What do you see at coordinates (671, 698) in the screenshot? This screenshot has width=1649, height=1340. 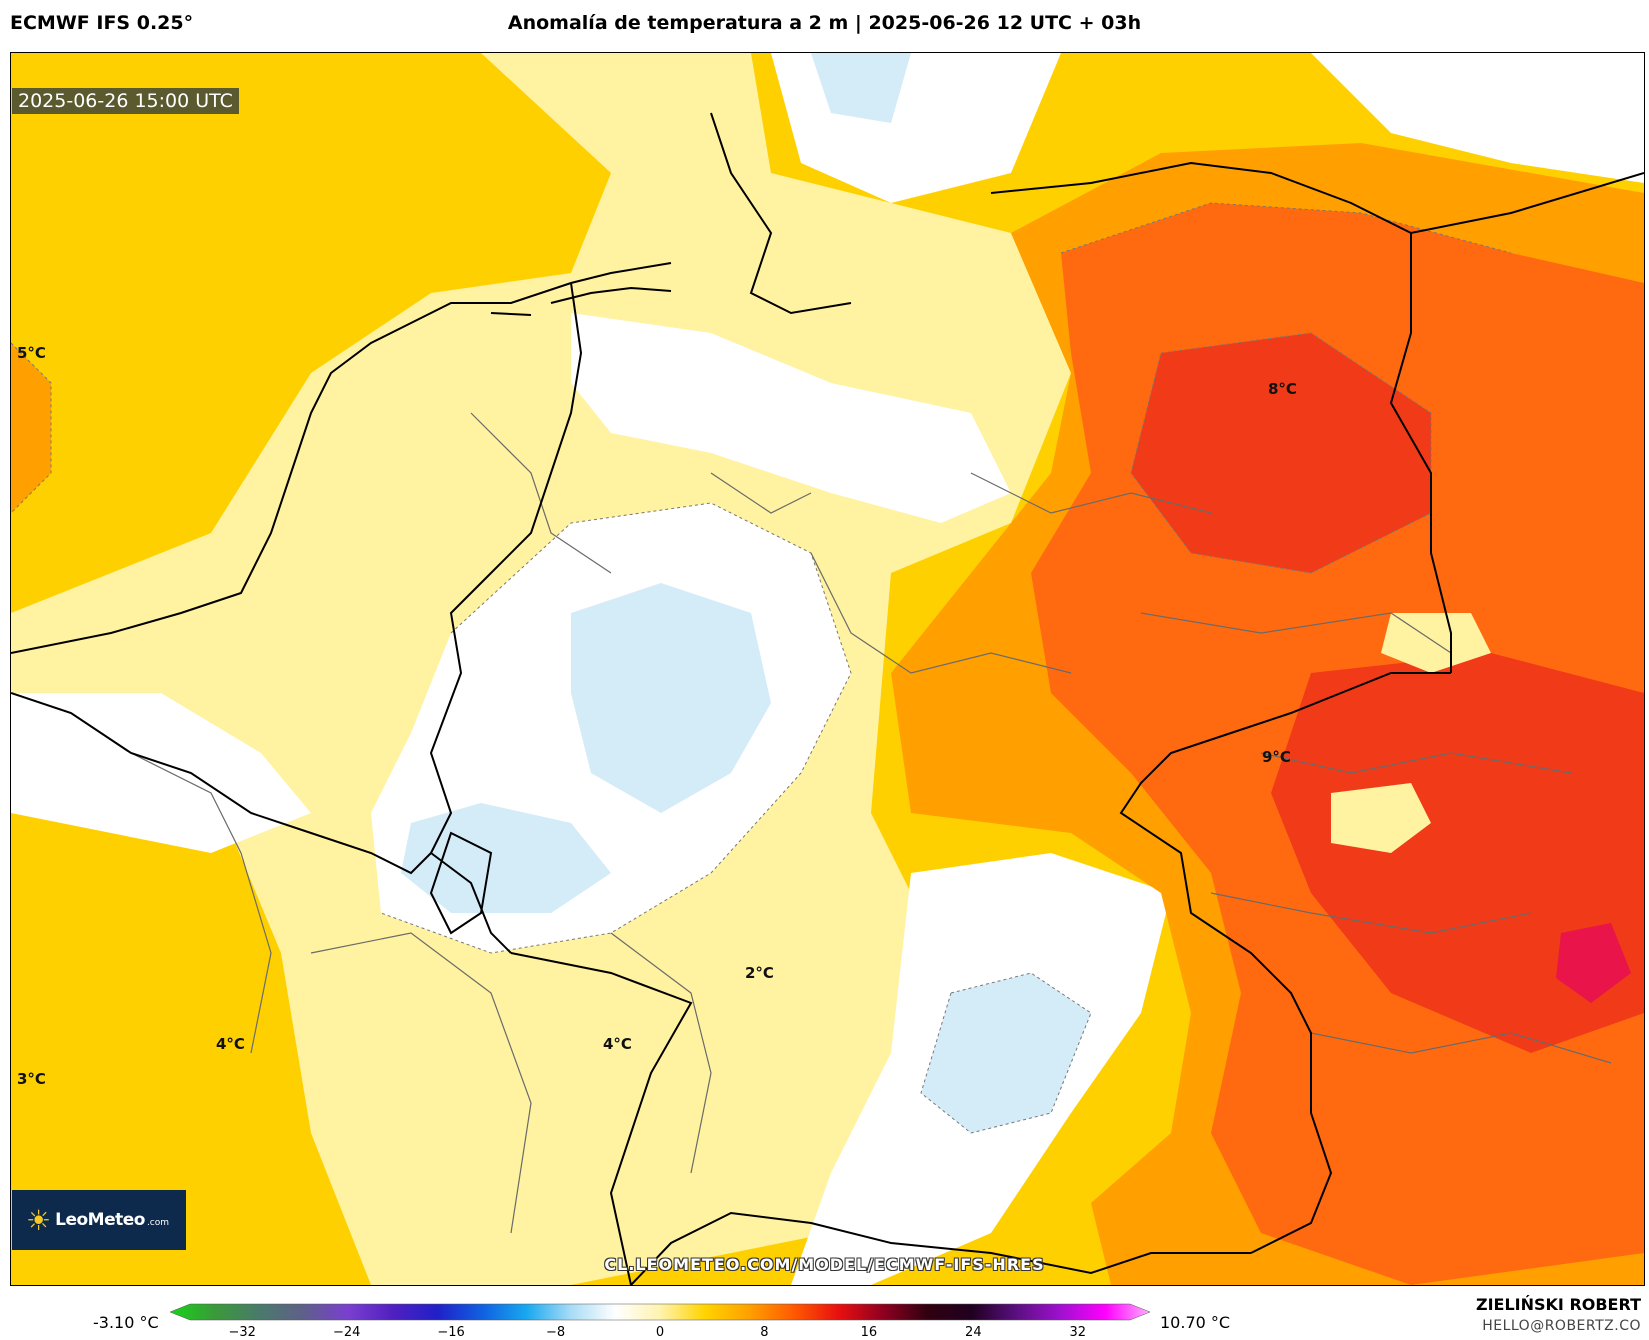 I see `anomaly-field-negative-central` at bounding box center [671, 698].